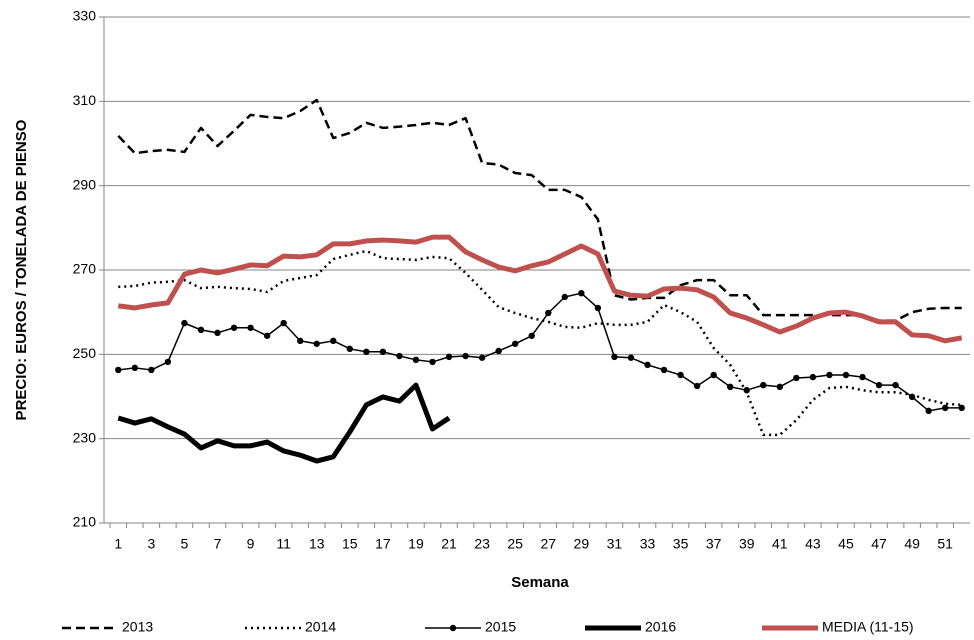 The width and height of the screenshot is (974, 640). What do you see at coordinates (85, 184) in the screenshot?
I see `y-tick-label: 290` at bounding box center [85, 184].